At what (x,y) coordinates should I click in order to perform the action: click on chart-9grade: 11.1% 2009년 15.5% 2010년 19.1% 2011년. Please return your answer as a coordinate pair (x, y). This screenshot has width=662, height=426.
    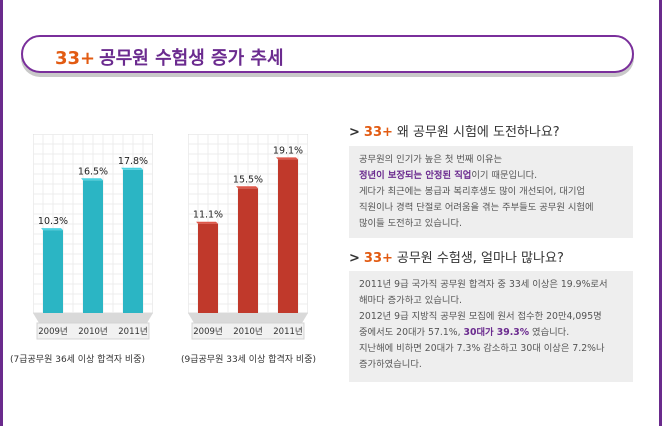
    Looking at the image, I should click on (248, 237).